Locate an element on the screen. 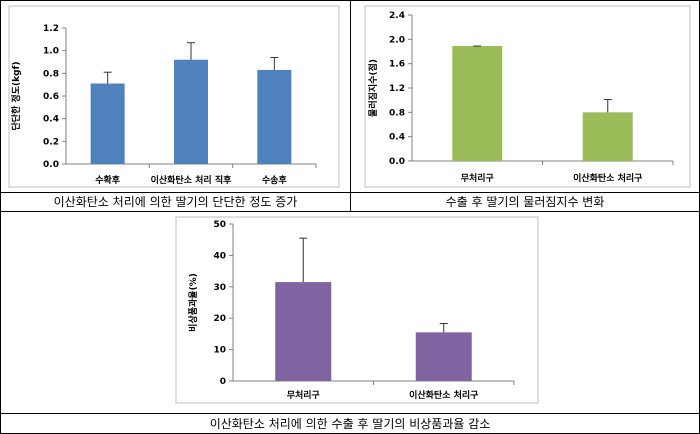 This screenshot has height=434, width=700. y-tick-label: 0.2 is located at coordinates (51, 142).